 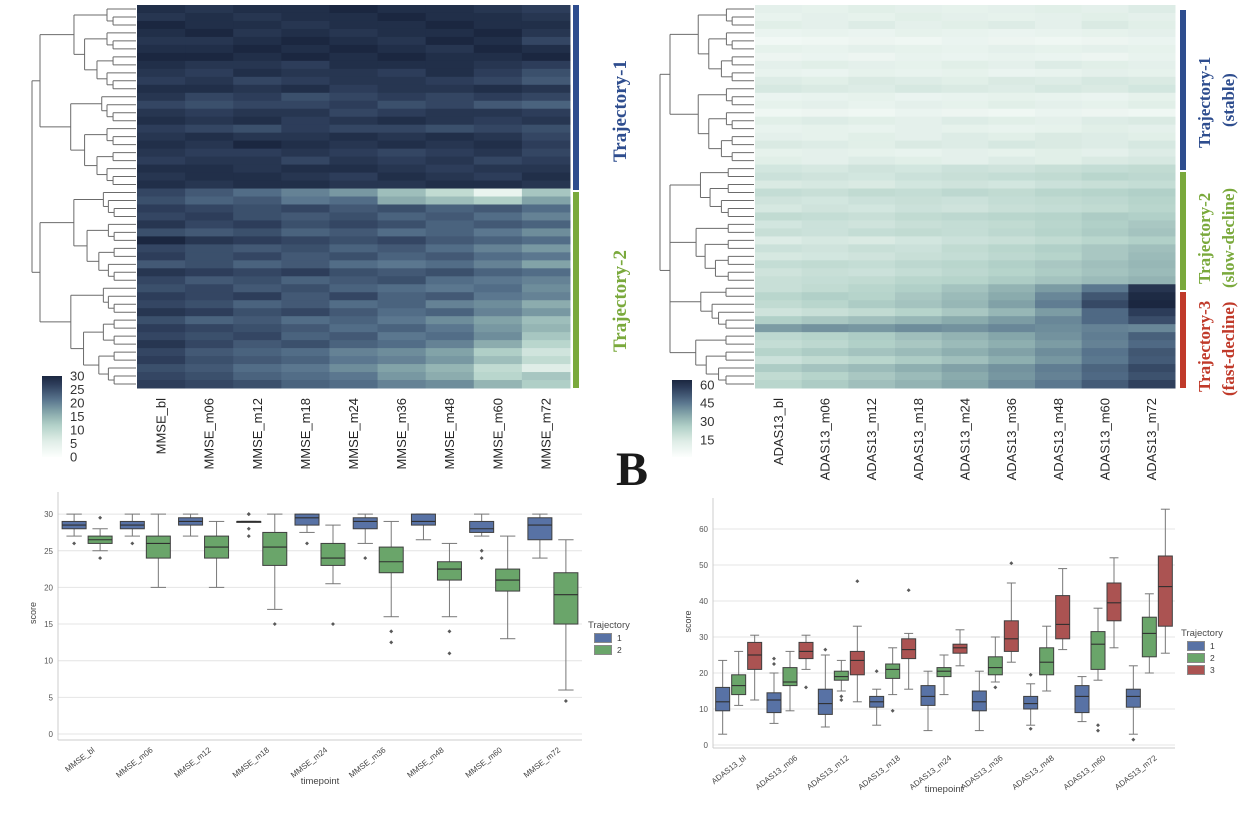 What do you see at coordinates (620, 111) in the screenshot?
I see `left-trajectory1-label: Trajectory-1` at bounding box center [620, 111].